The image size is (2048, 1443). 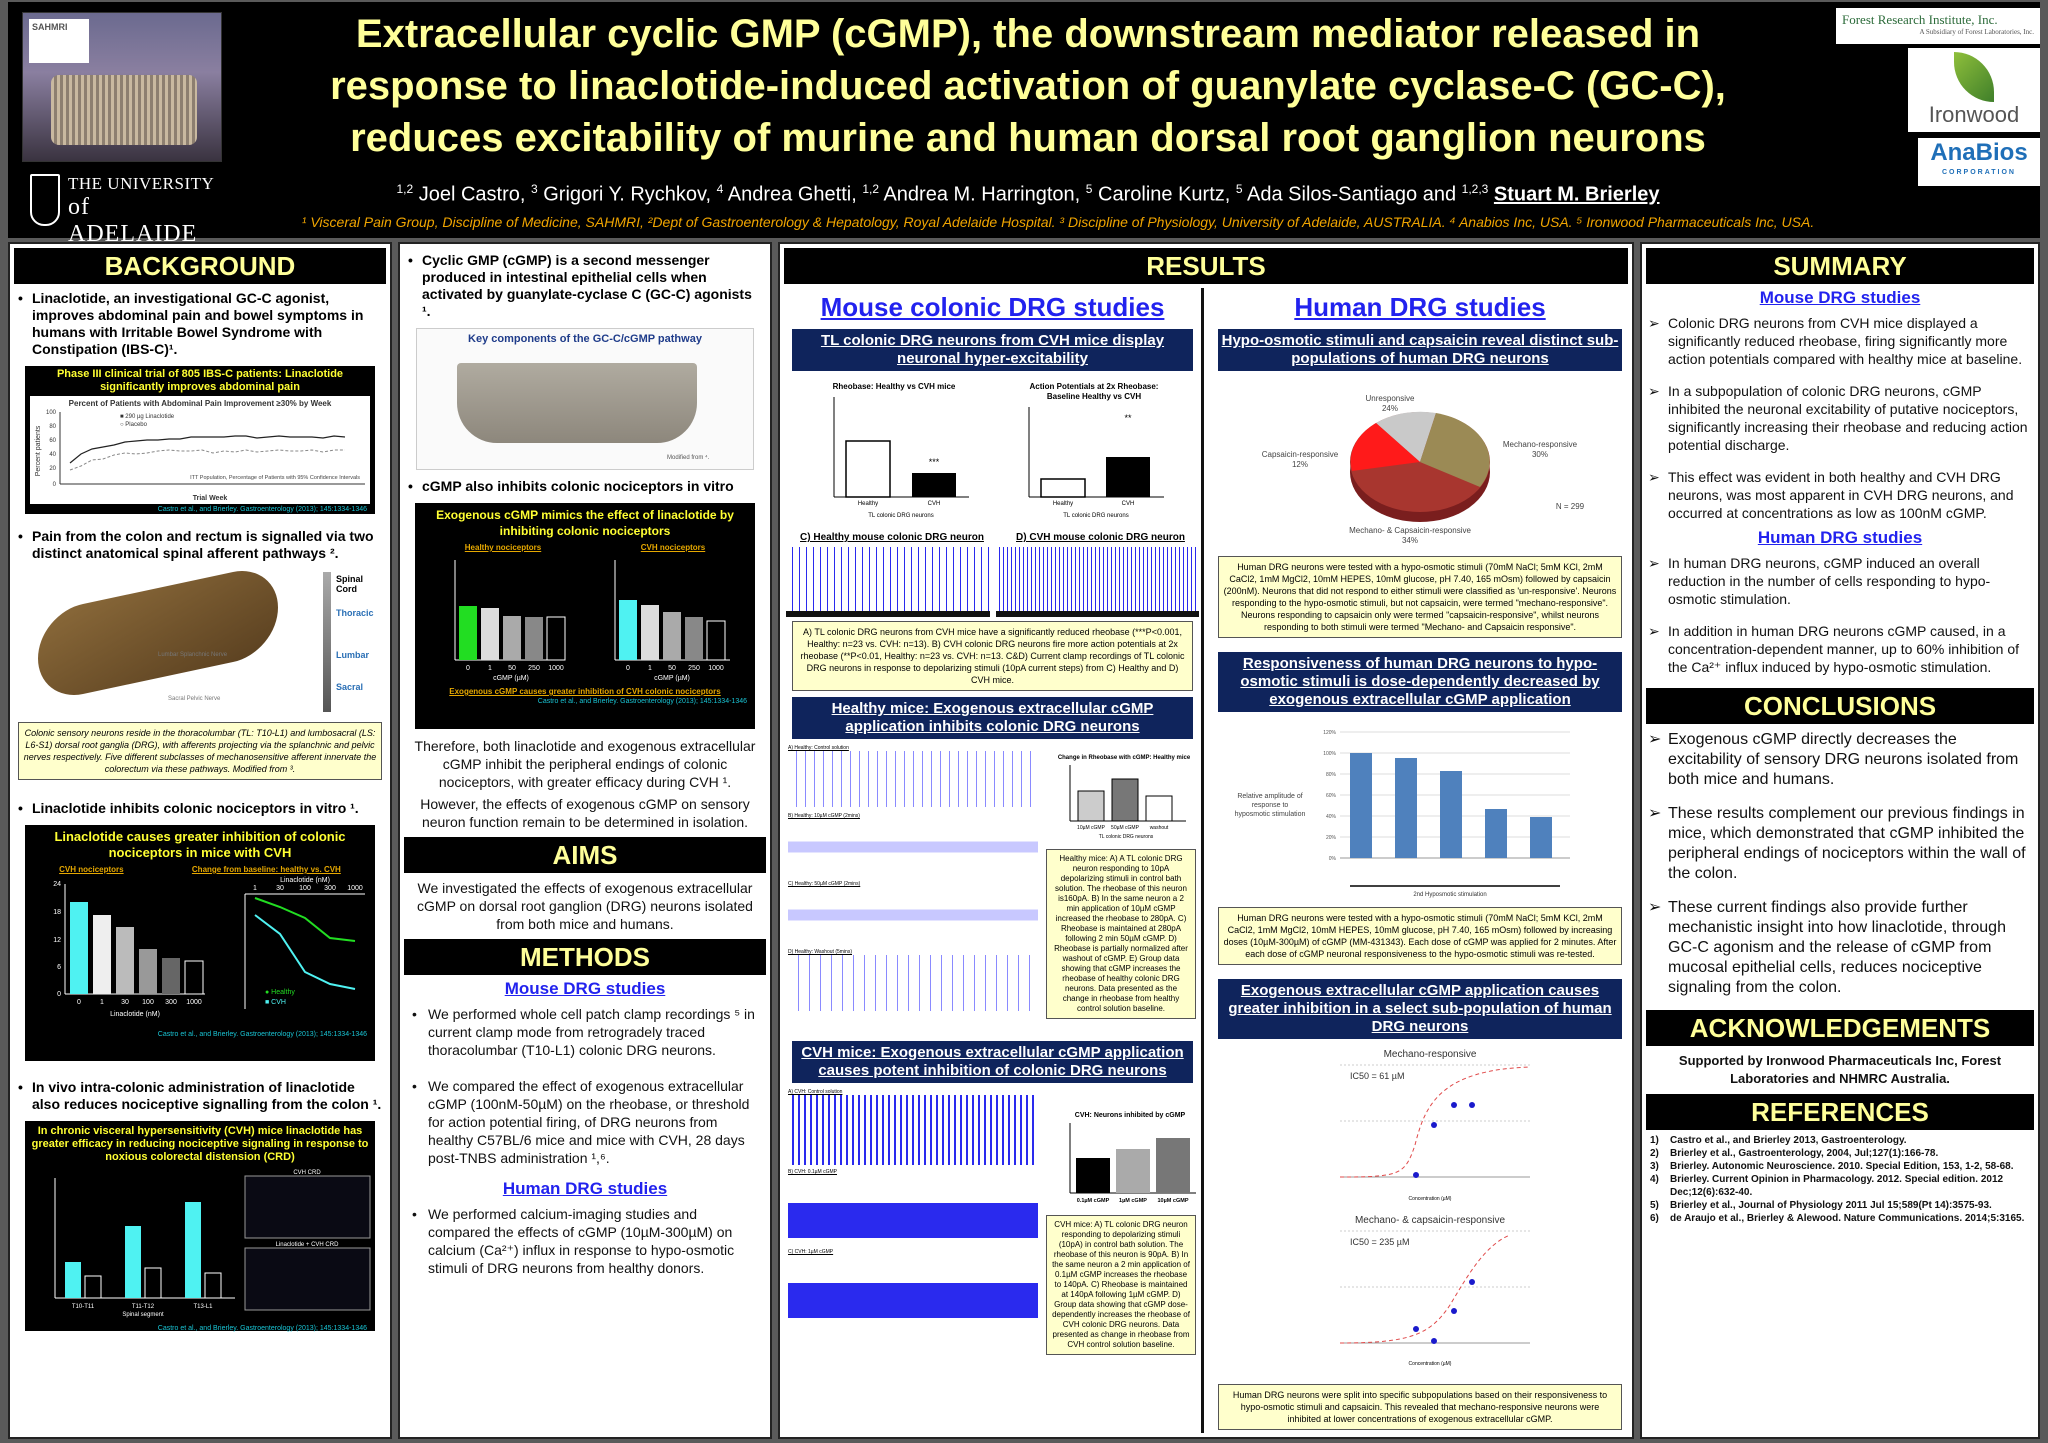 What do you see at coordinates (472, 194) in the screenshot?
I see `author: Joel Castro,` at bounding box center [472, 194].